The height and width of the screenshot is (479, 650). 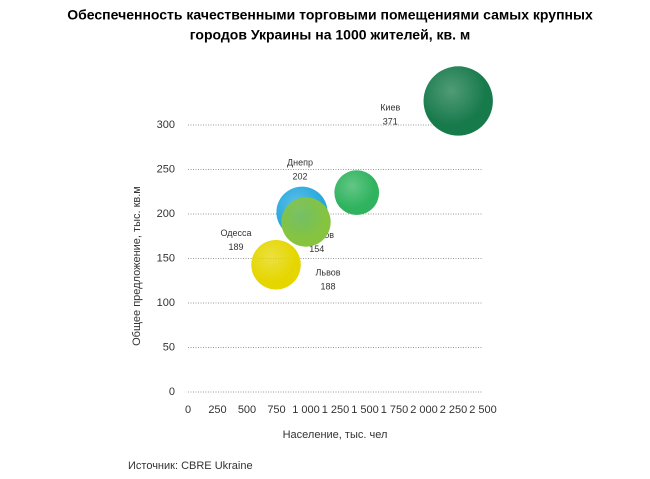 I want to click on x-tick-label: 1 250, so click(x=336, y=410).